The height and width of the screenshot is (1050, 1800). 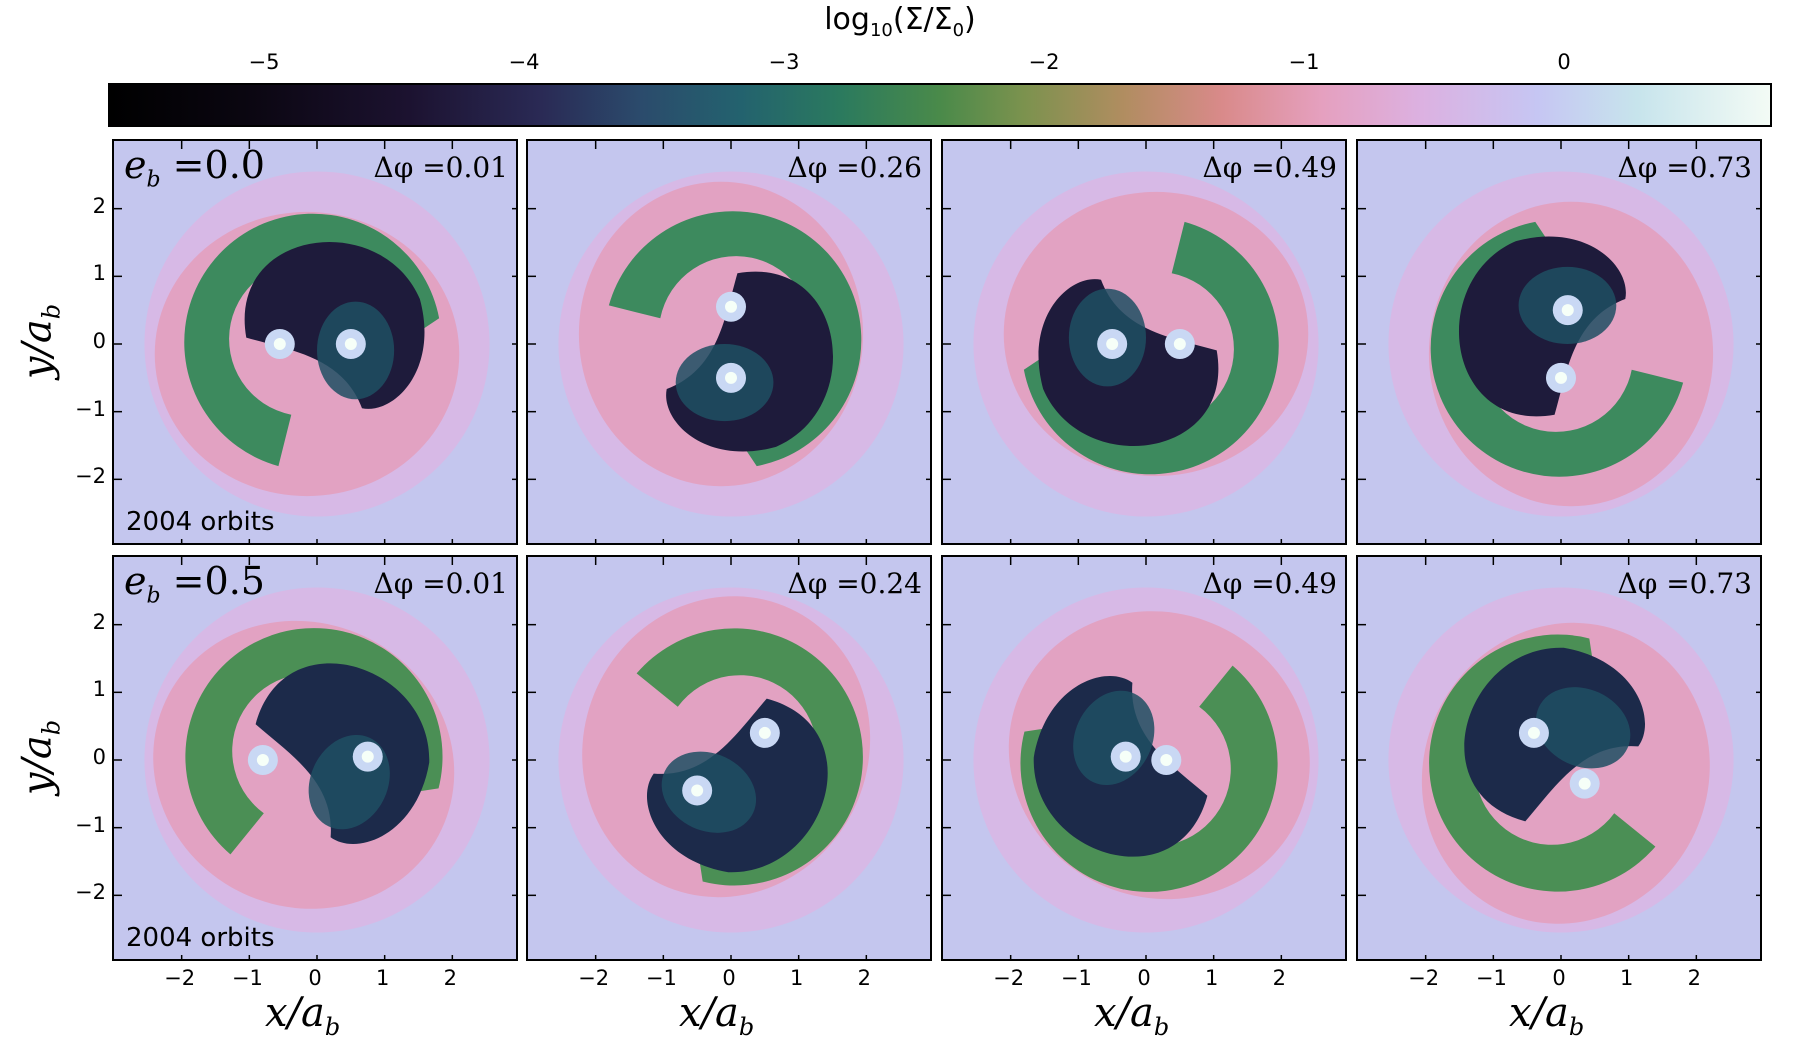 I want to click on density-panel: Δφ =0.26, so click(x=729, y=342).